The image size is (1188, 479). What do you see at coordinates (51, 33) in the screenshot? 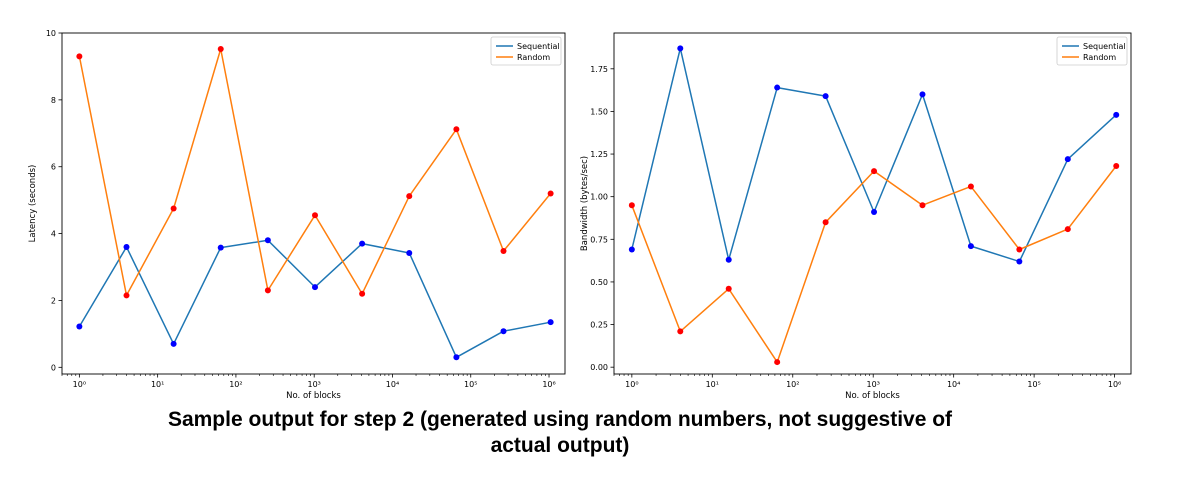
I see `y-tick-label: 10` at bounding box center [51, 33].